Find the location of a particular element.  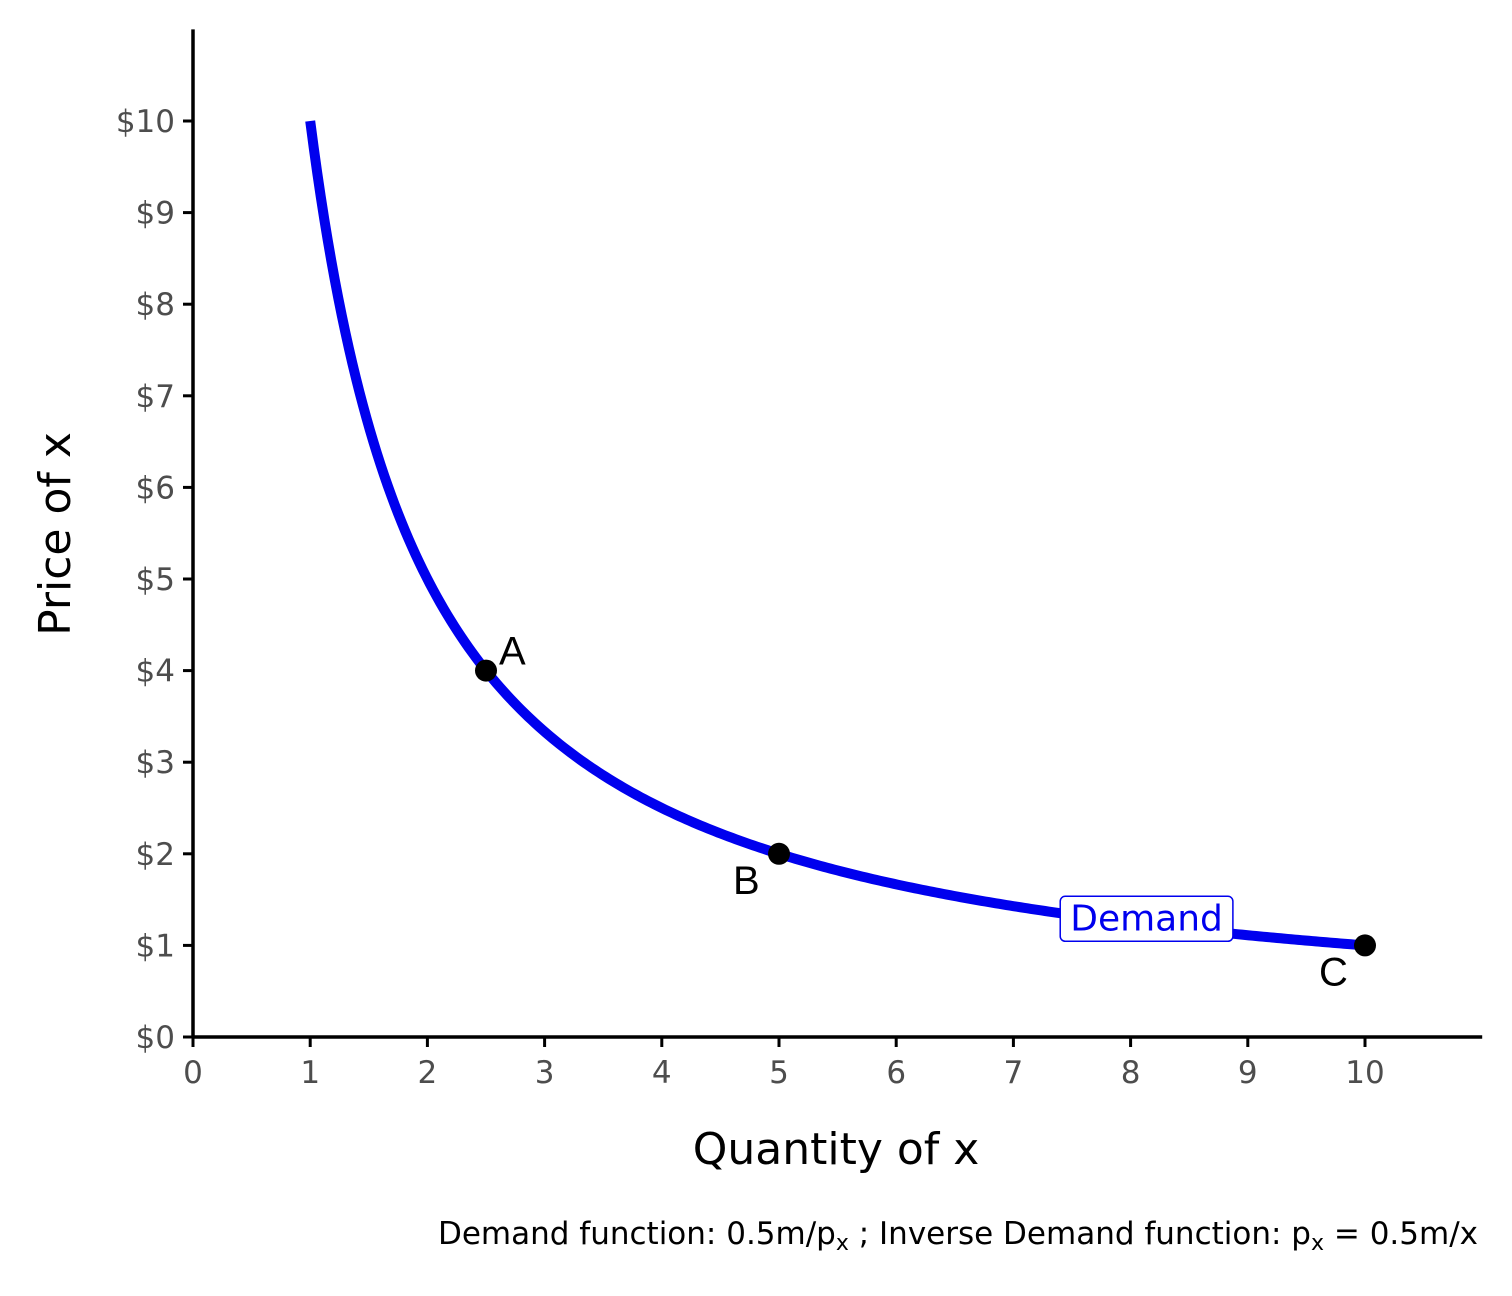

demand-label-box is located at coordinates (1146, 919).